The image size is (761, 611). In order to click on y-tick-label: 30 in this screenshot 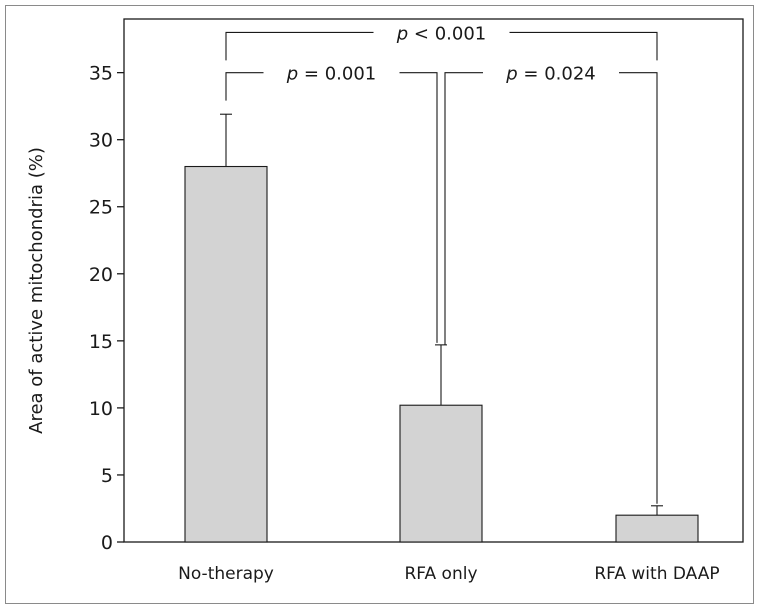, I will do `click(101, 141)`.